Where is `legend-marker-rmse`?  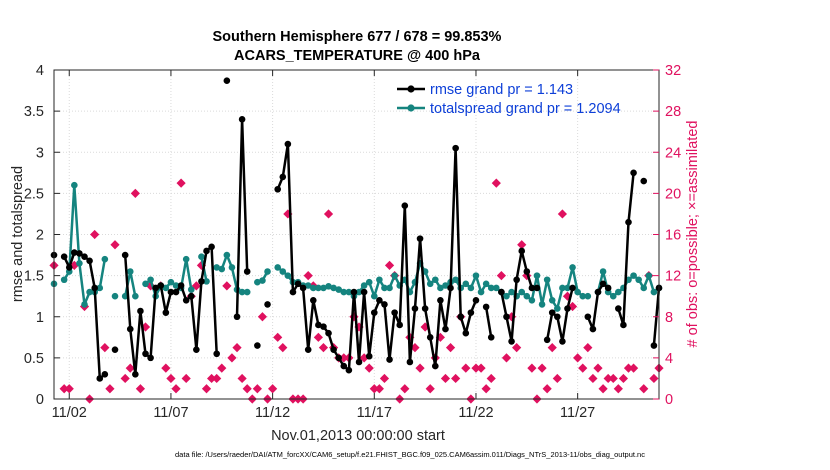 legend-marker-rmse is located at coordinates (411, 89).